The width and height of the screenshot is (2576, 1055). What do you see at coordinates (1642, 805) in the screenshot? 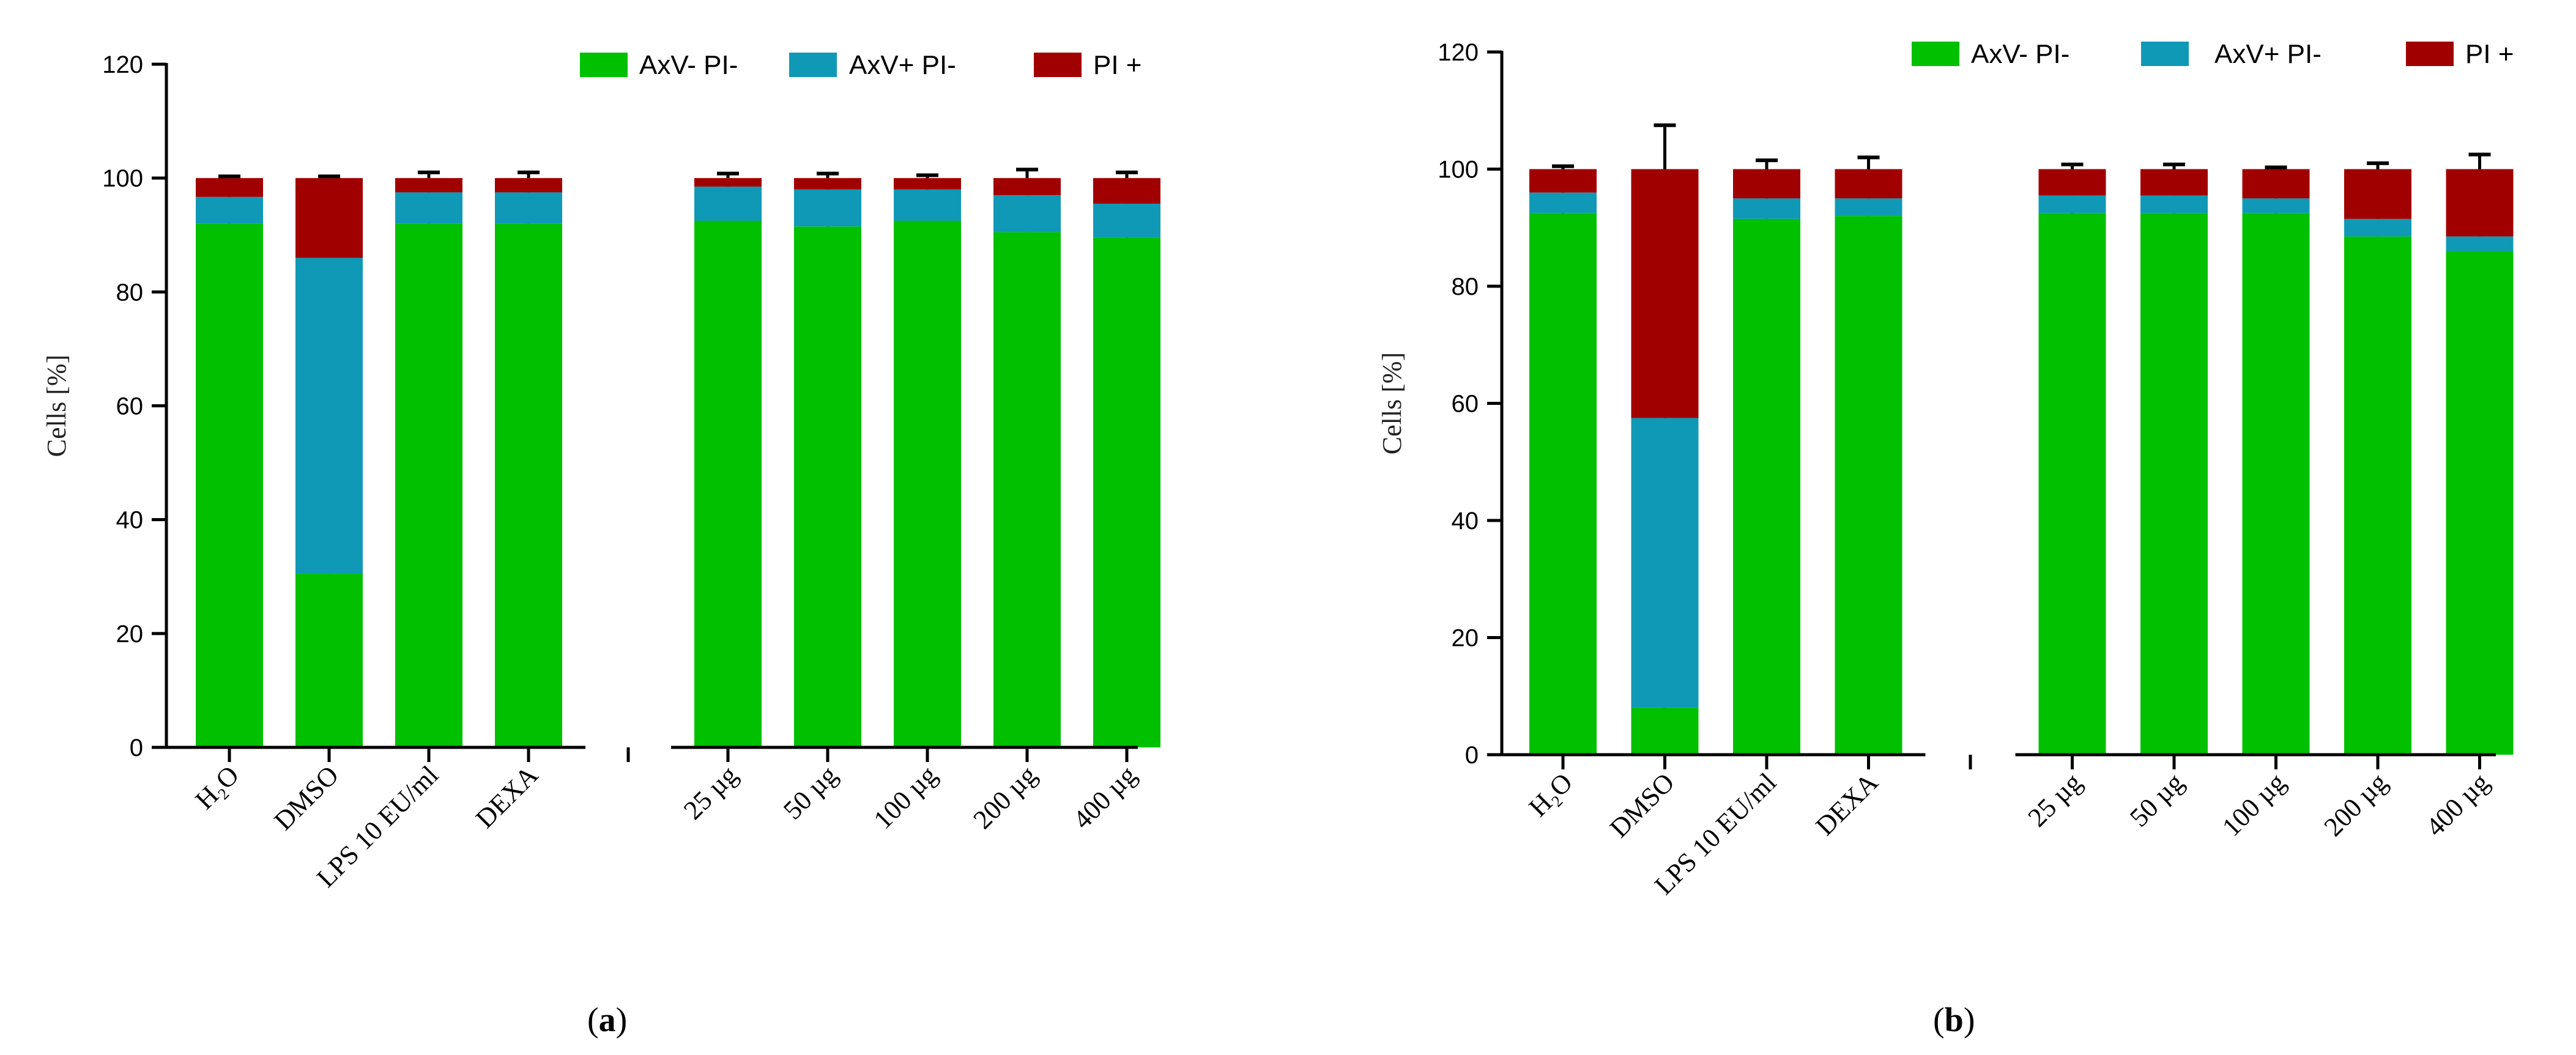
I see `x-tick-label: DMSO` at bounding box center [1642, 805].